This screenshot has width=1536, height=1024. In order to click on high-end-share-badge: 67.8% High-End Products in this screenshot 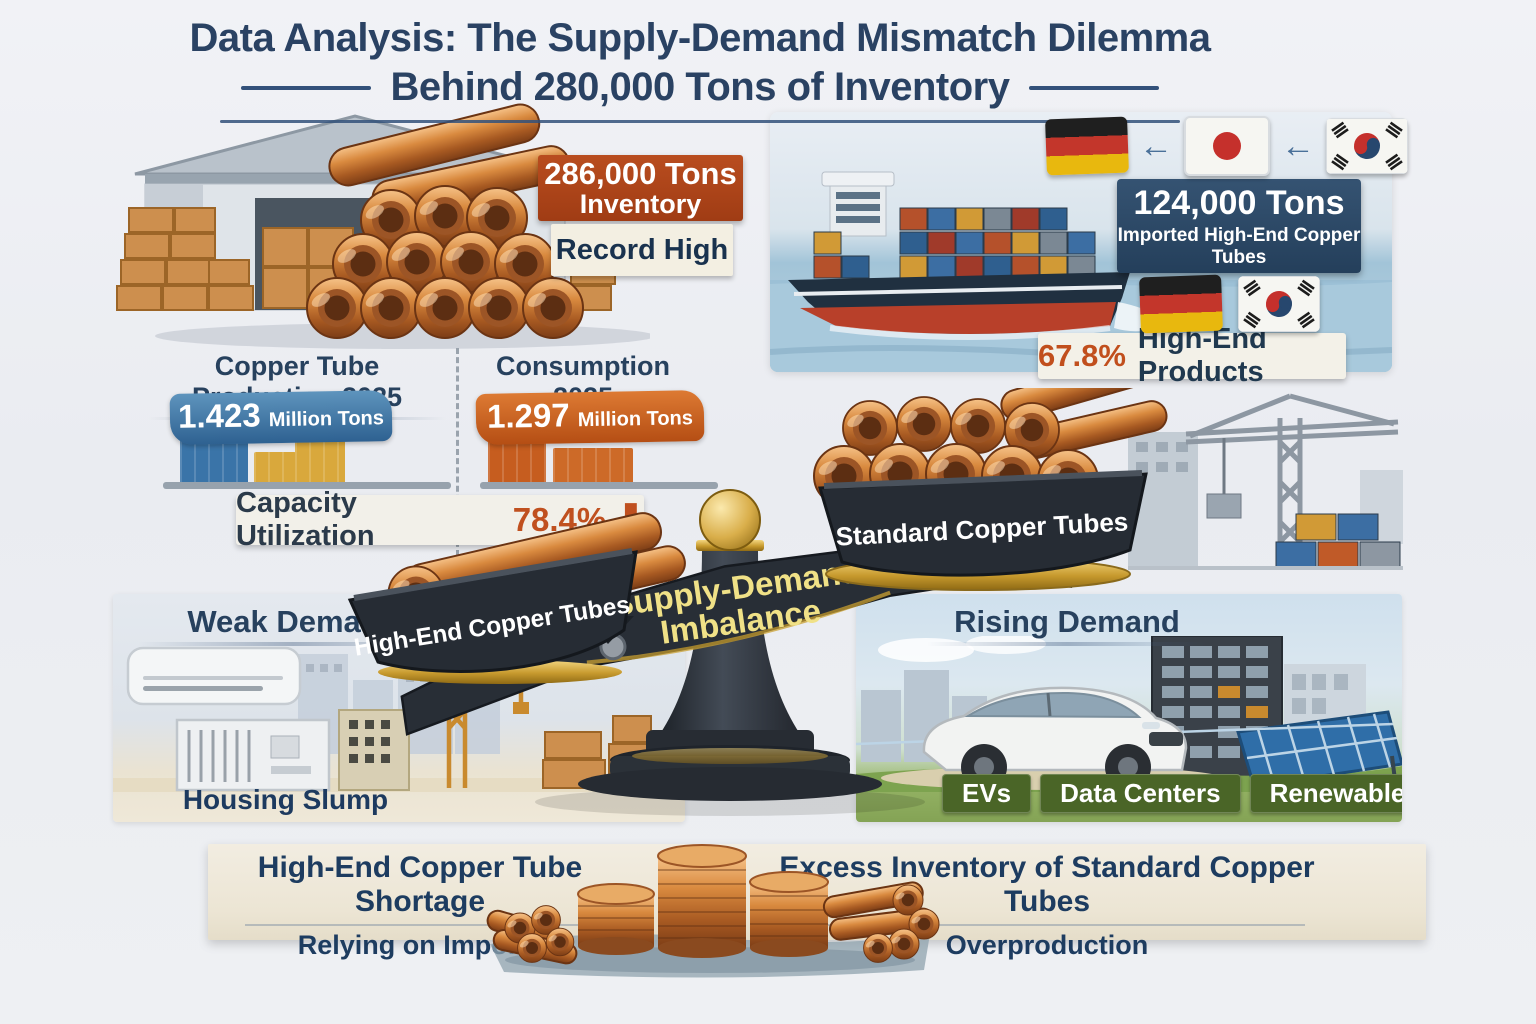, I will do `click(1192, 355)`.